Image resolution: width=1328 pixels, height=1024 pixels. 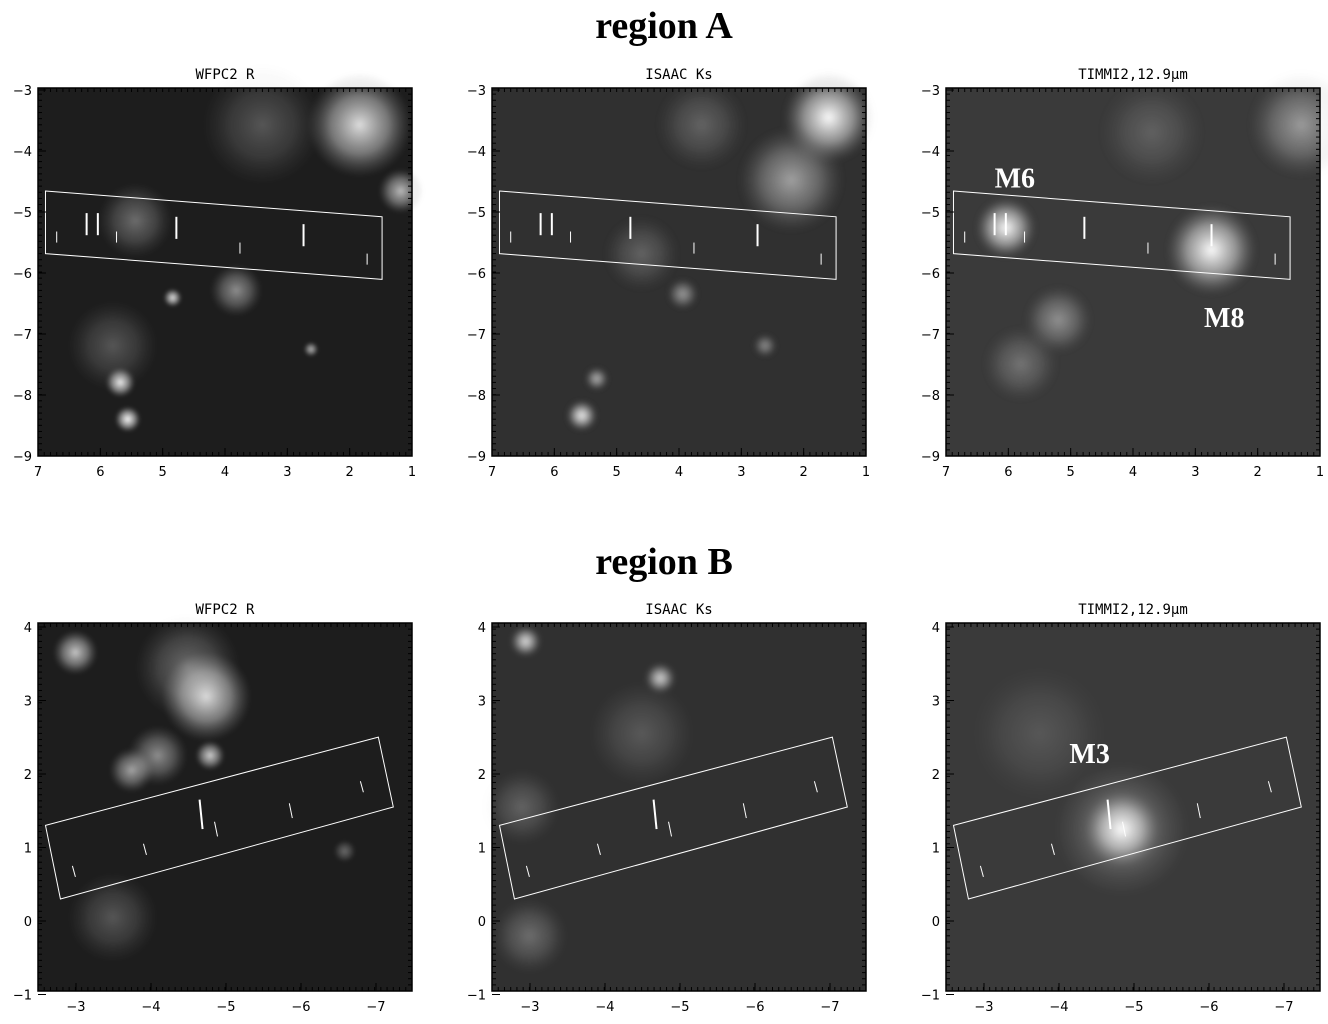 I want to click on y-tick-label: −6, so click(x=476, y=274).